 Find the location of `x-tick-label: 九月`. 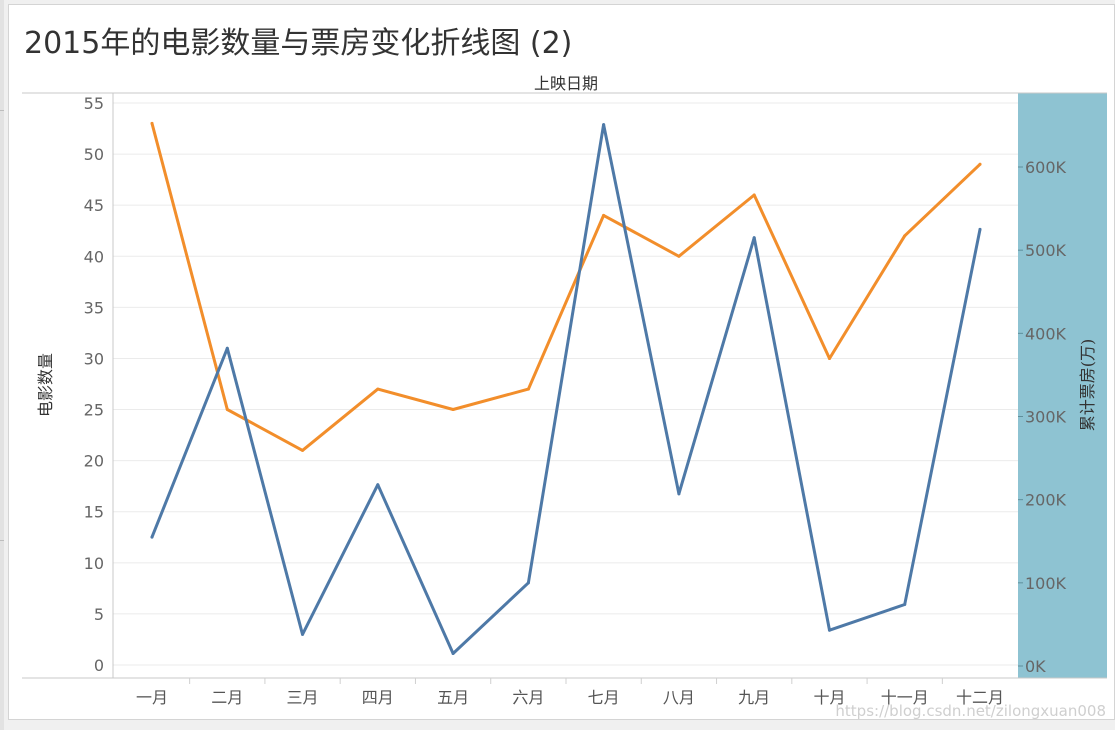

x-tick-label: 九月 is located at coordinates (754, 697).